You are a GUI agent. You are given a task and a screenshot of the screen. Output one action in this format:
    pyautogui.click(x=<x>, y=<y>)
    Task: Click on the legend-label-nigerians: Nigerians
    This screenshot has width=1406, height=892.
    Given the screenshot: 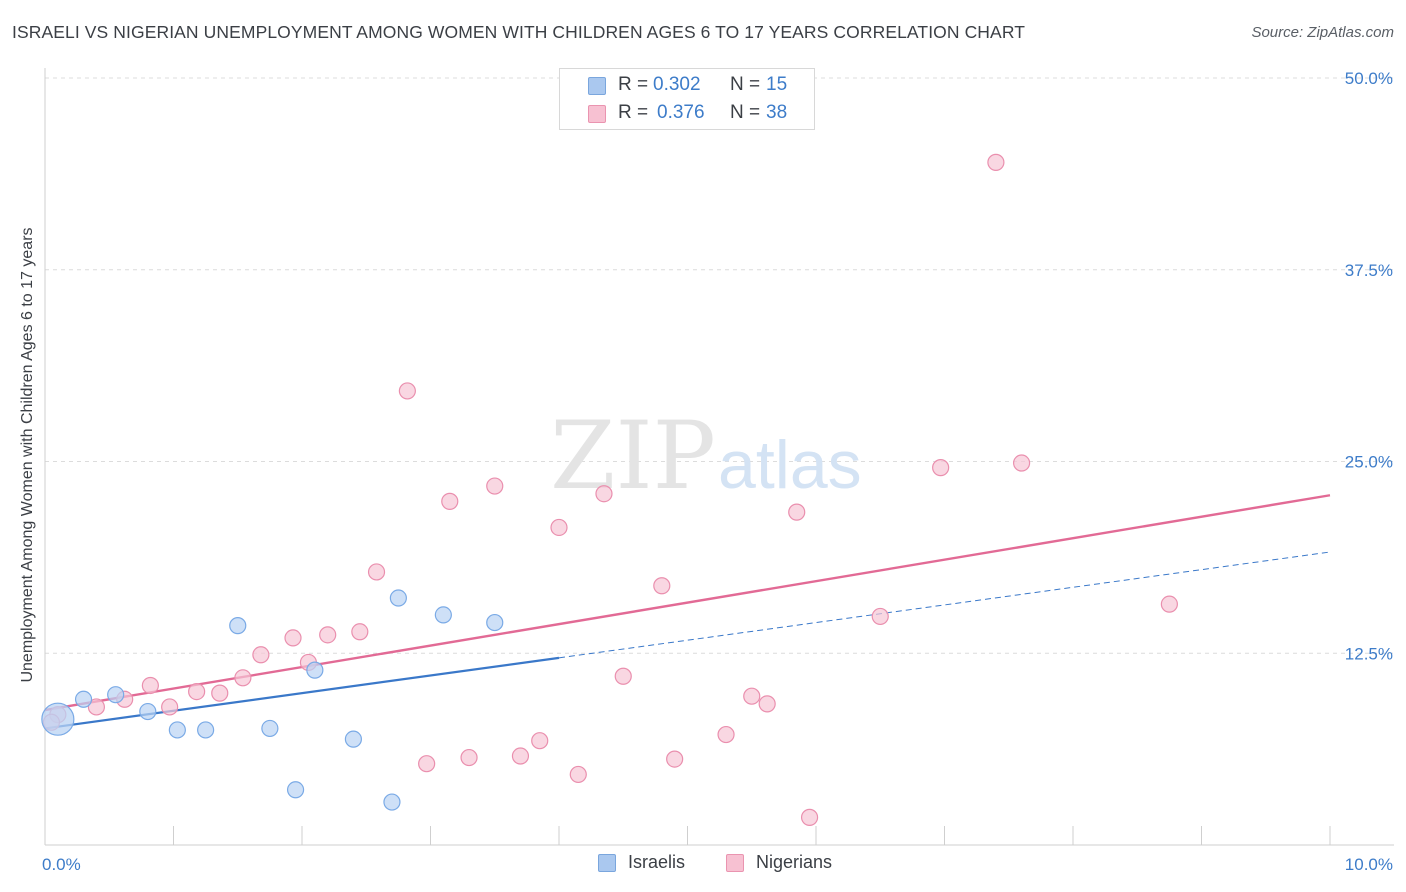 What is the action you would take?
    pyautogui.click(x=794, y=862)
    